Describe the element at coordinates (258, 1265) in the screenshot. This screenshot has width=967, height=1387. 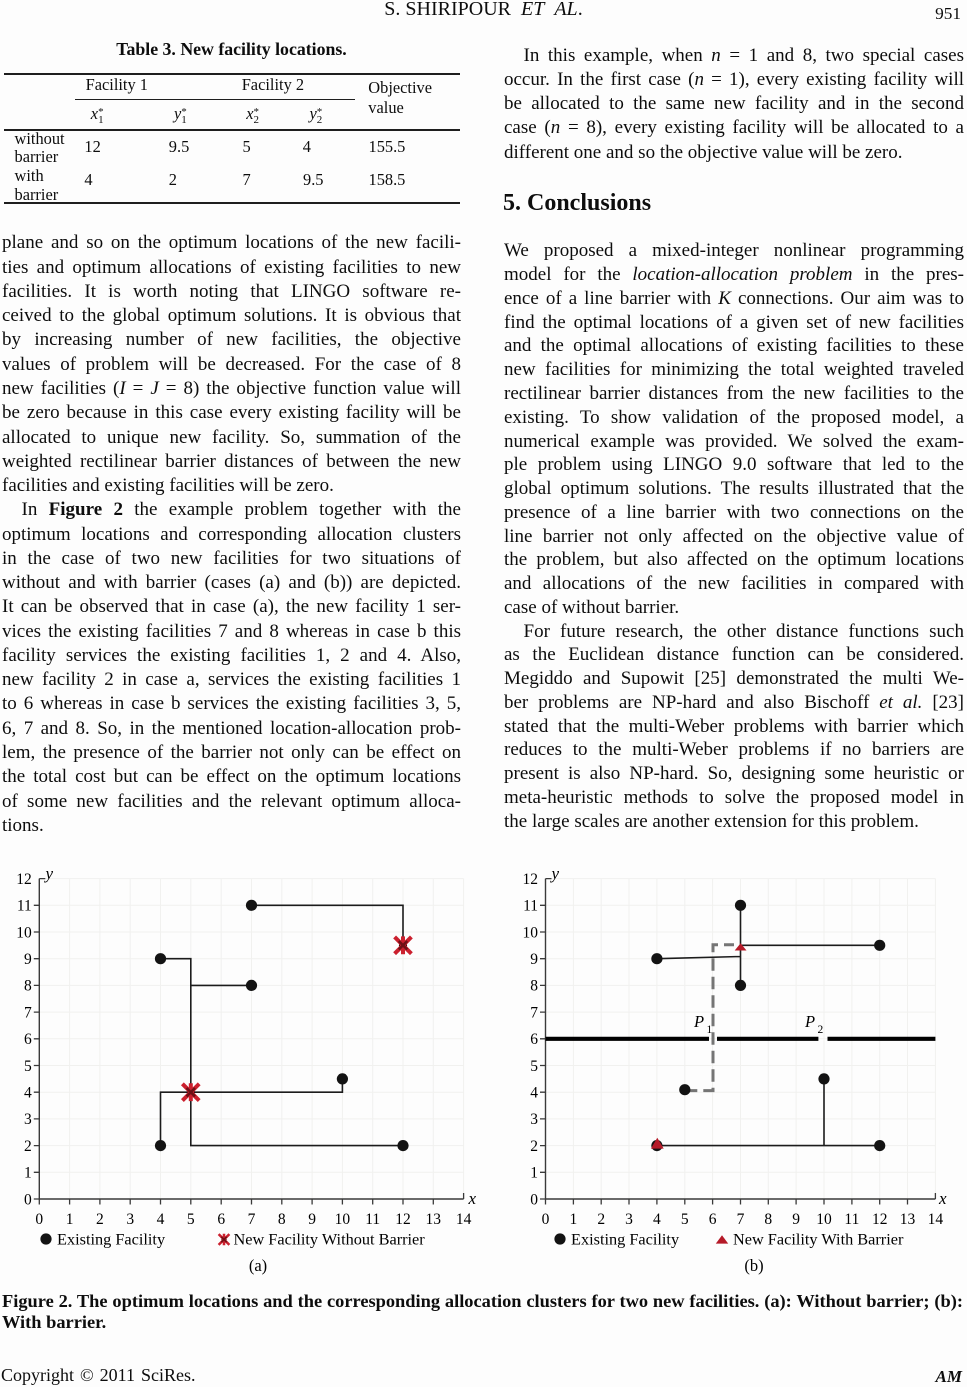
I see `svg-text: (a)` at that location.